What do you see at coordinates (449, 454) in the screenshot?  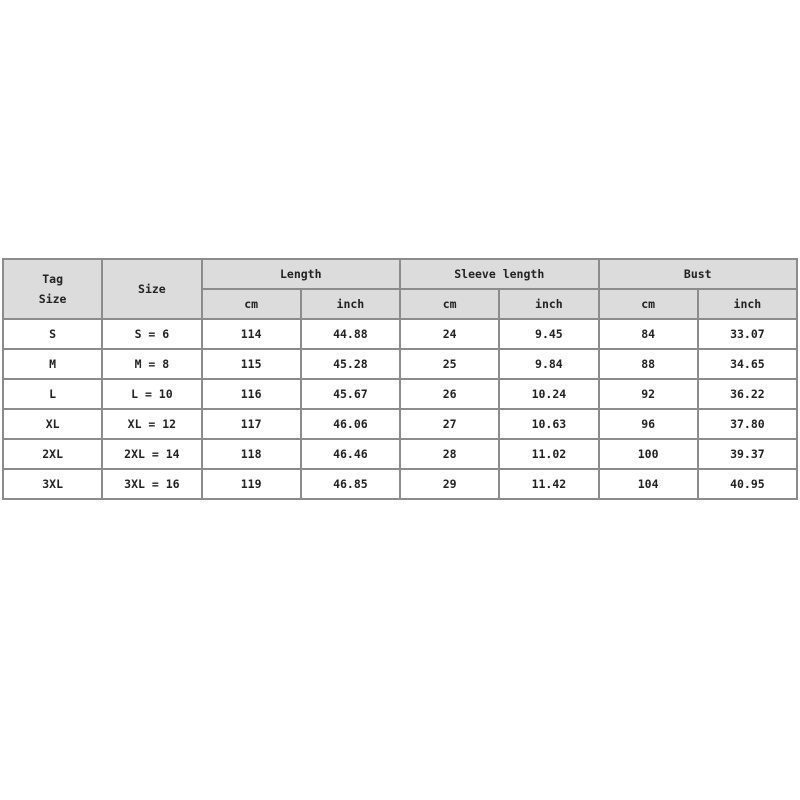 I see `cell-sleeve-cm: 28` at bounding box center [449, 454].